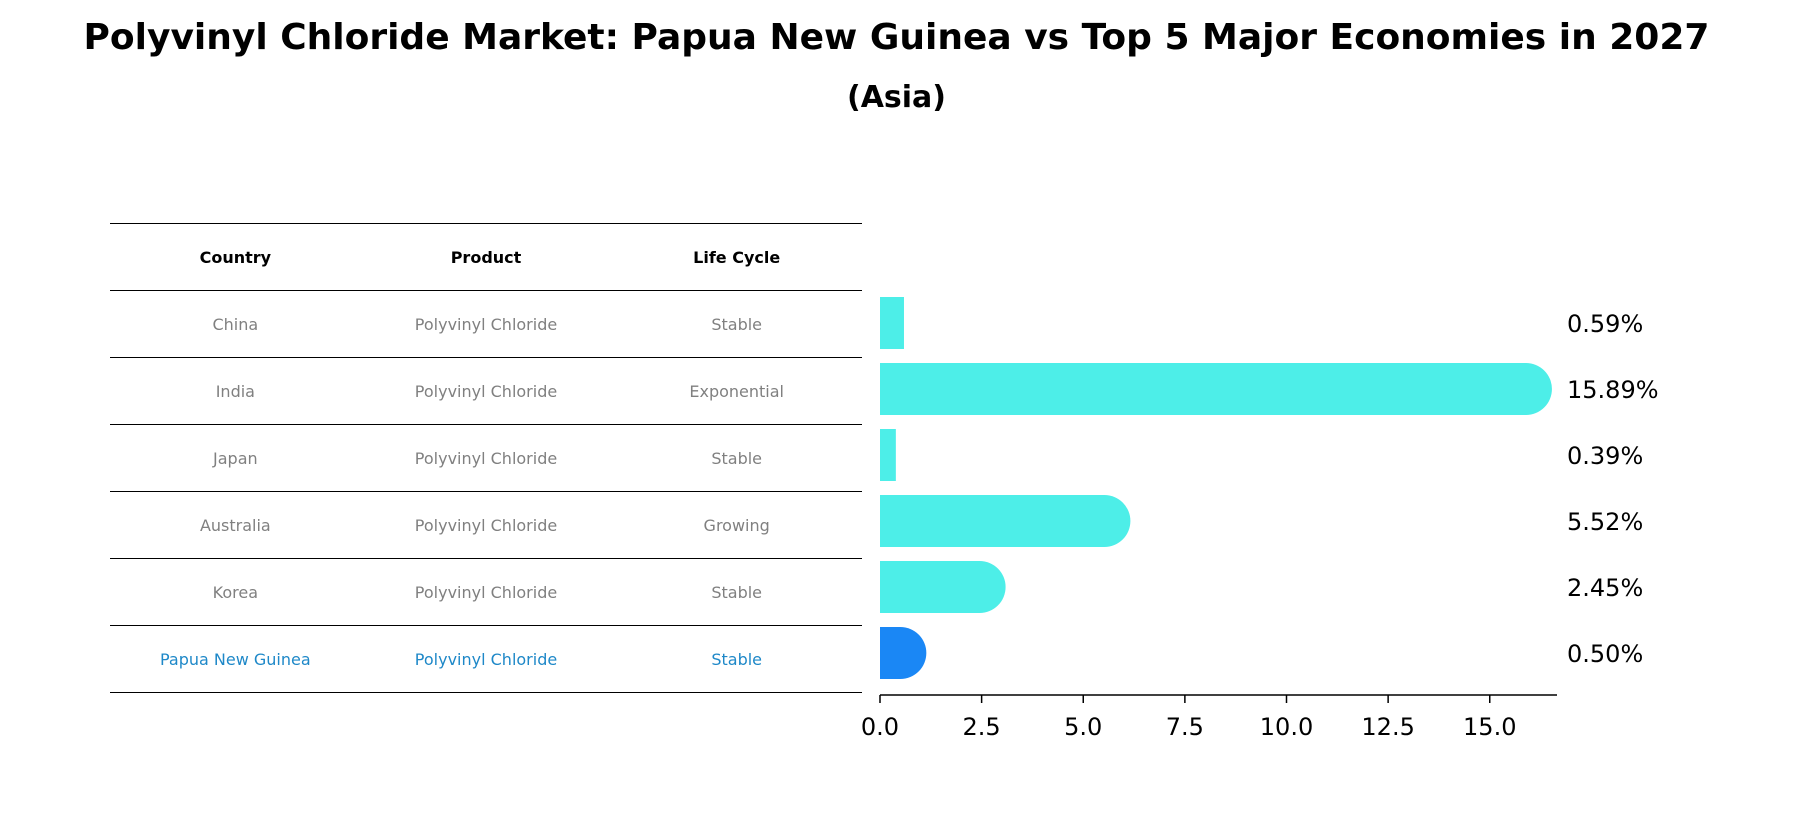  What do you see at coordinates (1387, 727) in the screenshot?
I see `x-tick-label: 12.5` at bounding box center [1387, 727].